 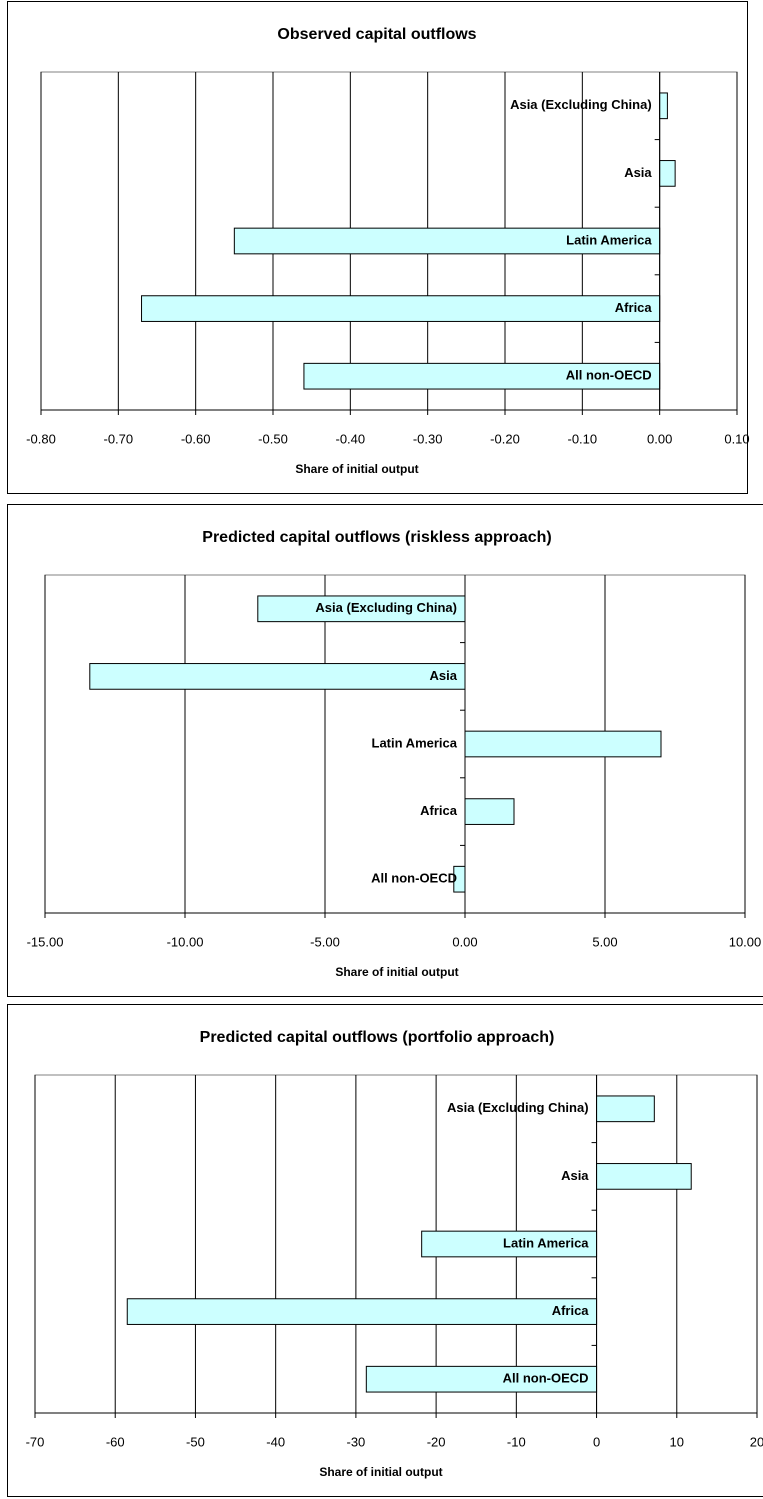 I want to click on x-tick-label: 10.00, so click(x=745, y=941).